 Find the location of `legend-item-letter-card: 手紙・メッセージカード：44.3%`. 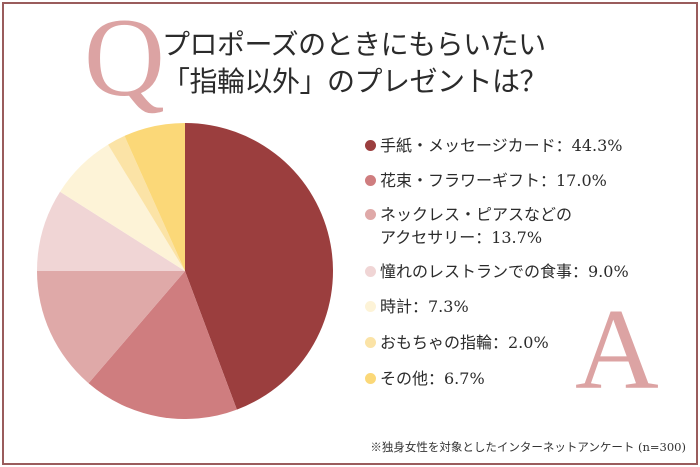

legend-item-letter-card: 手紙・メッセージカード：44.3% is located at coordinates (494, 145).